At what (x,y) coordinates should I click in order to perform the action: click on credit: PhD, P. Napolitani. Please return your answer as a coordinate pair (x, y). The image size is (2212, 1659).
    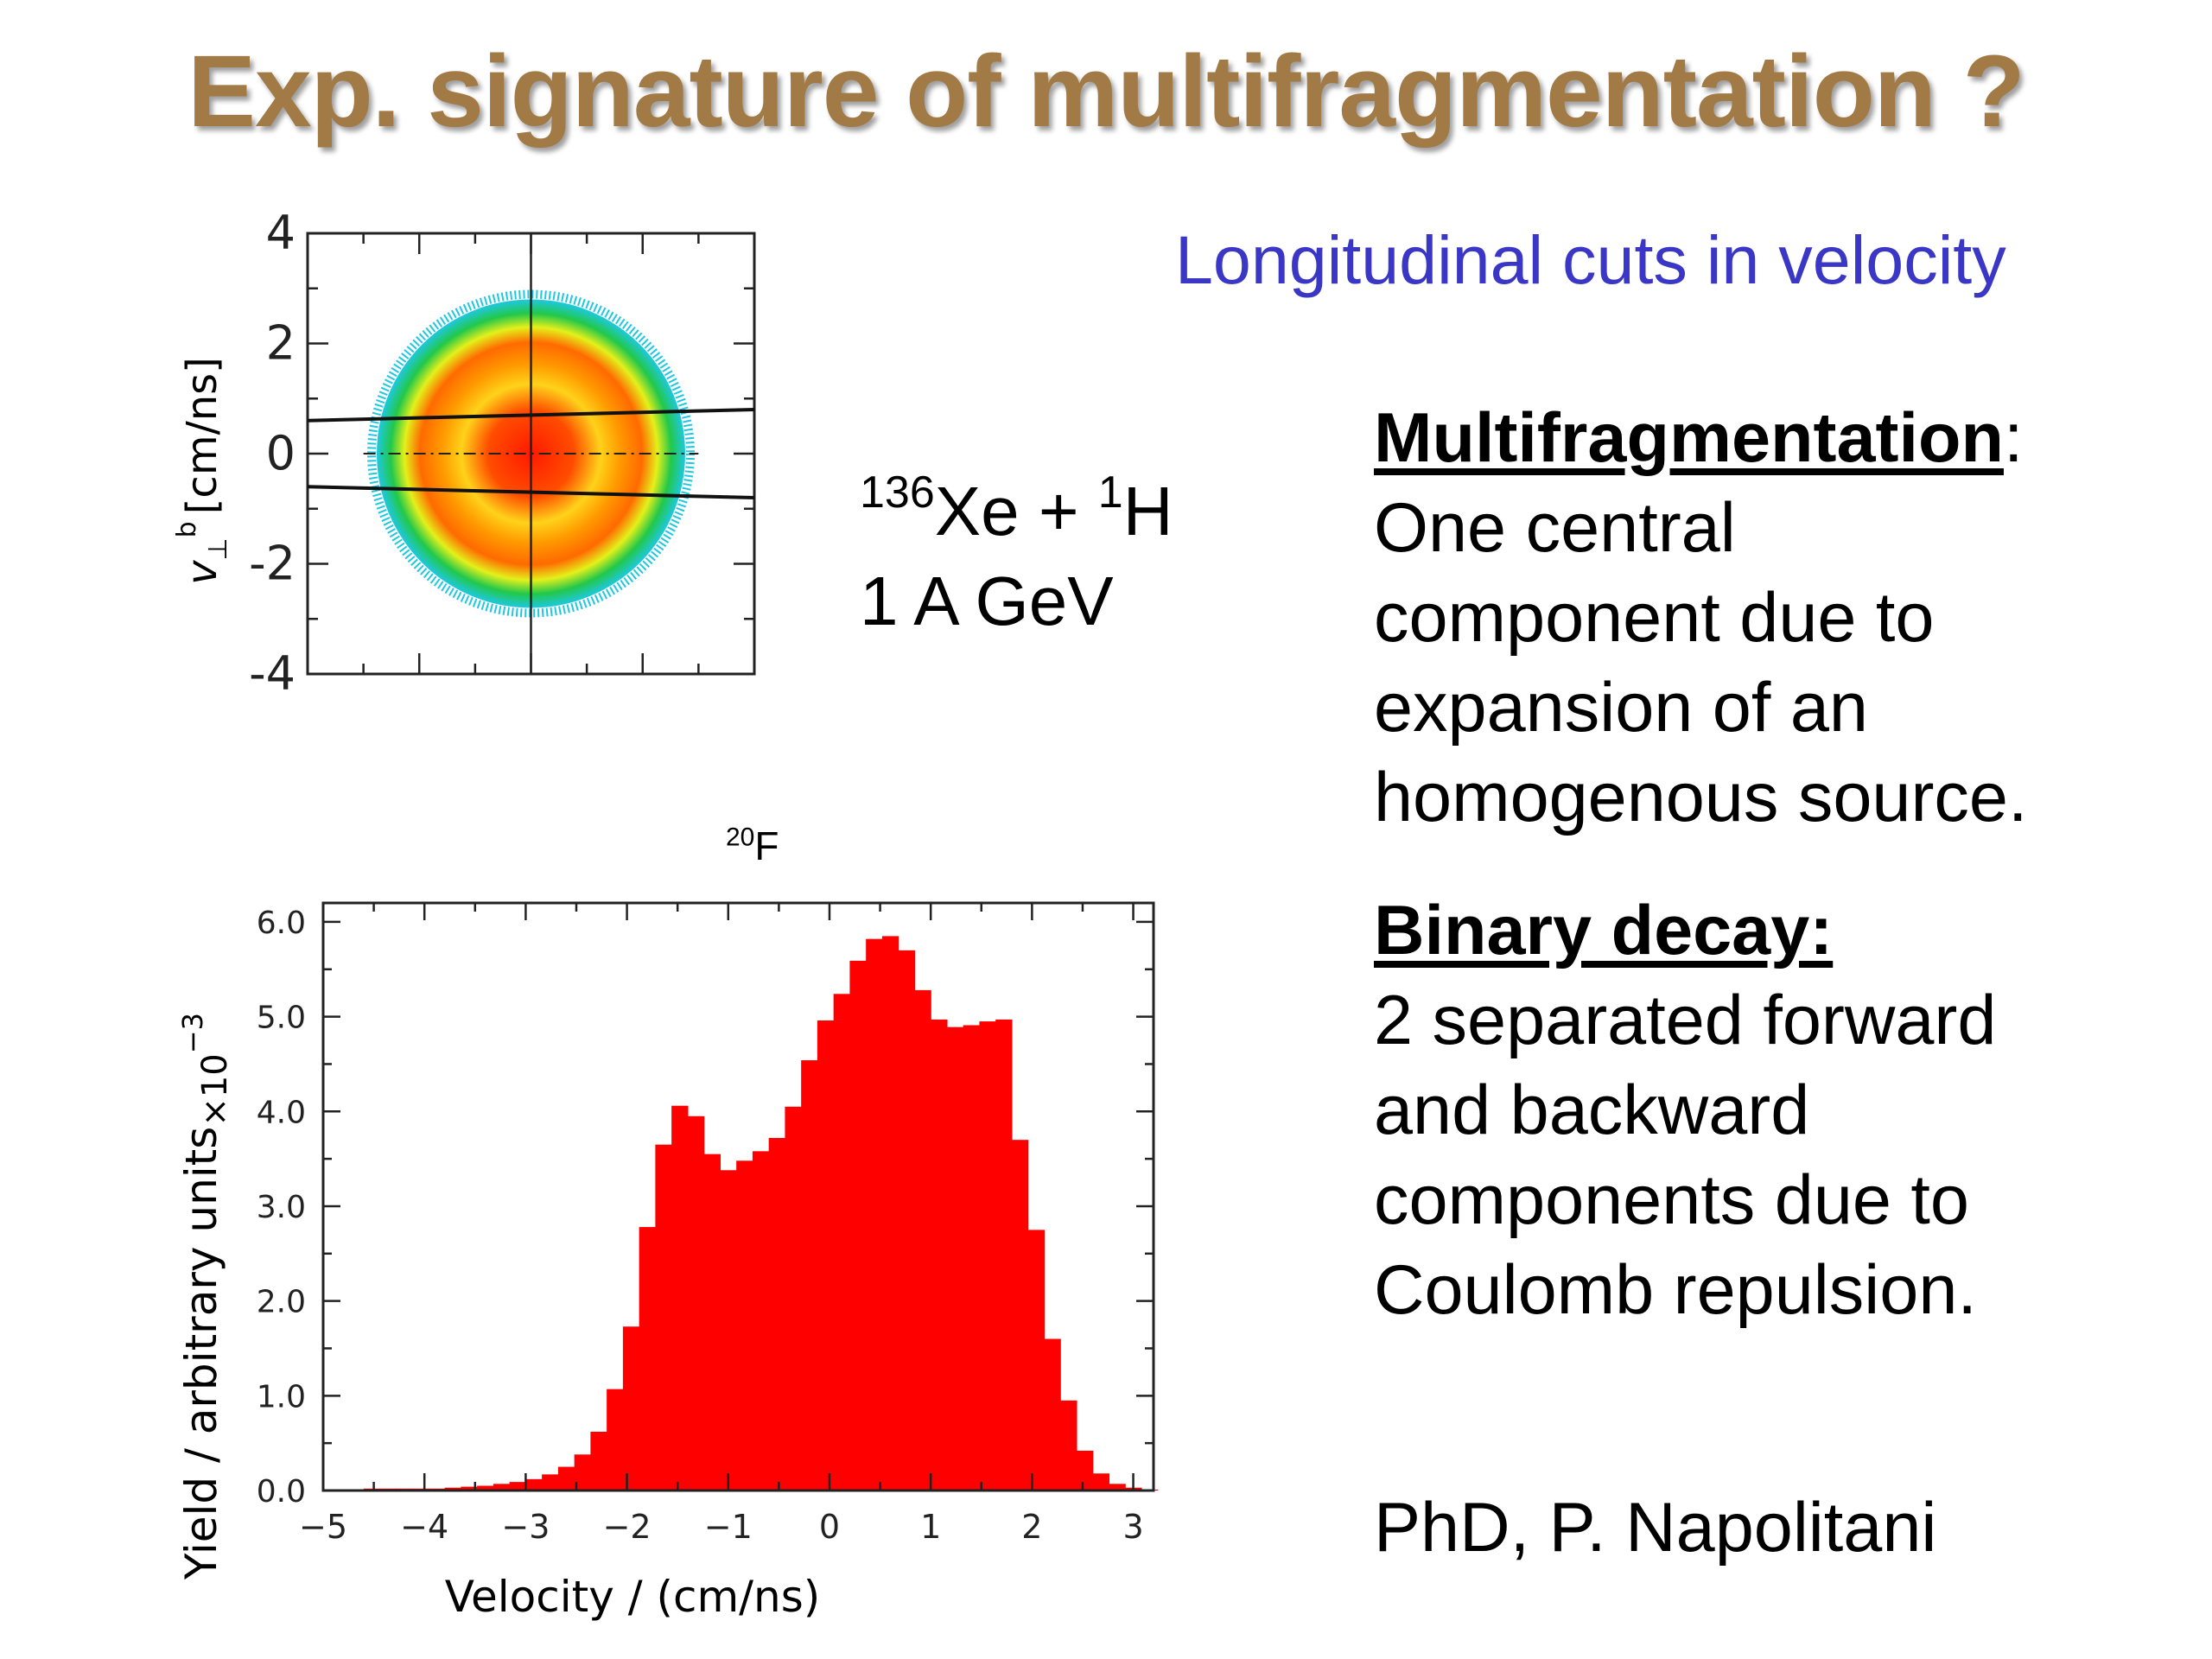
    Looking at the image, I should click on (1655, 1528).